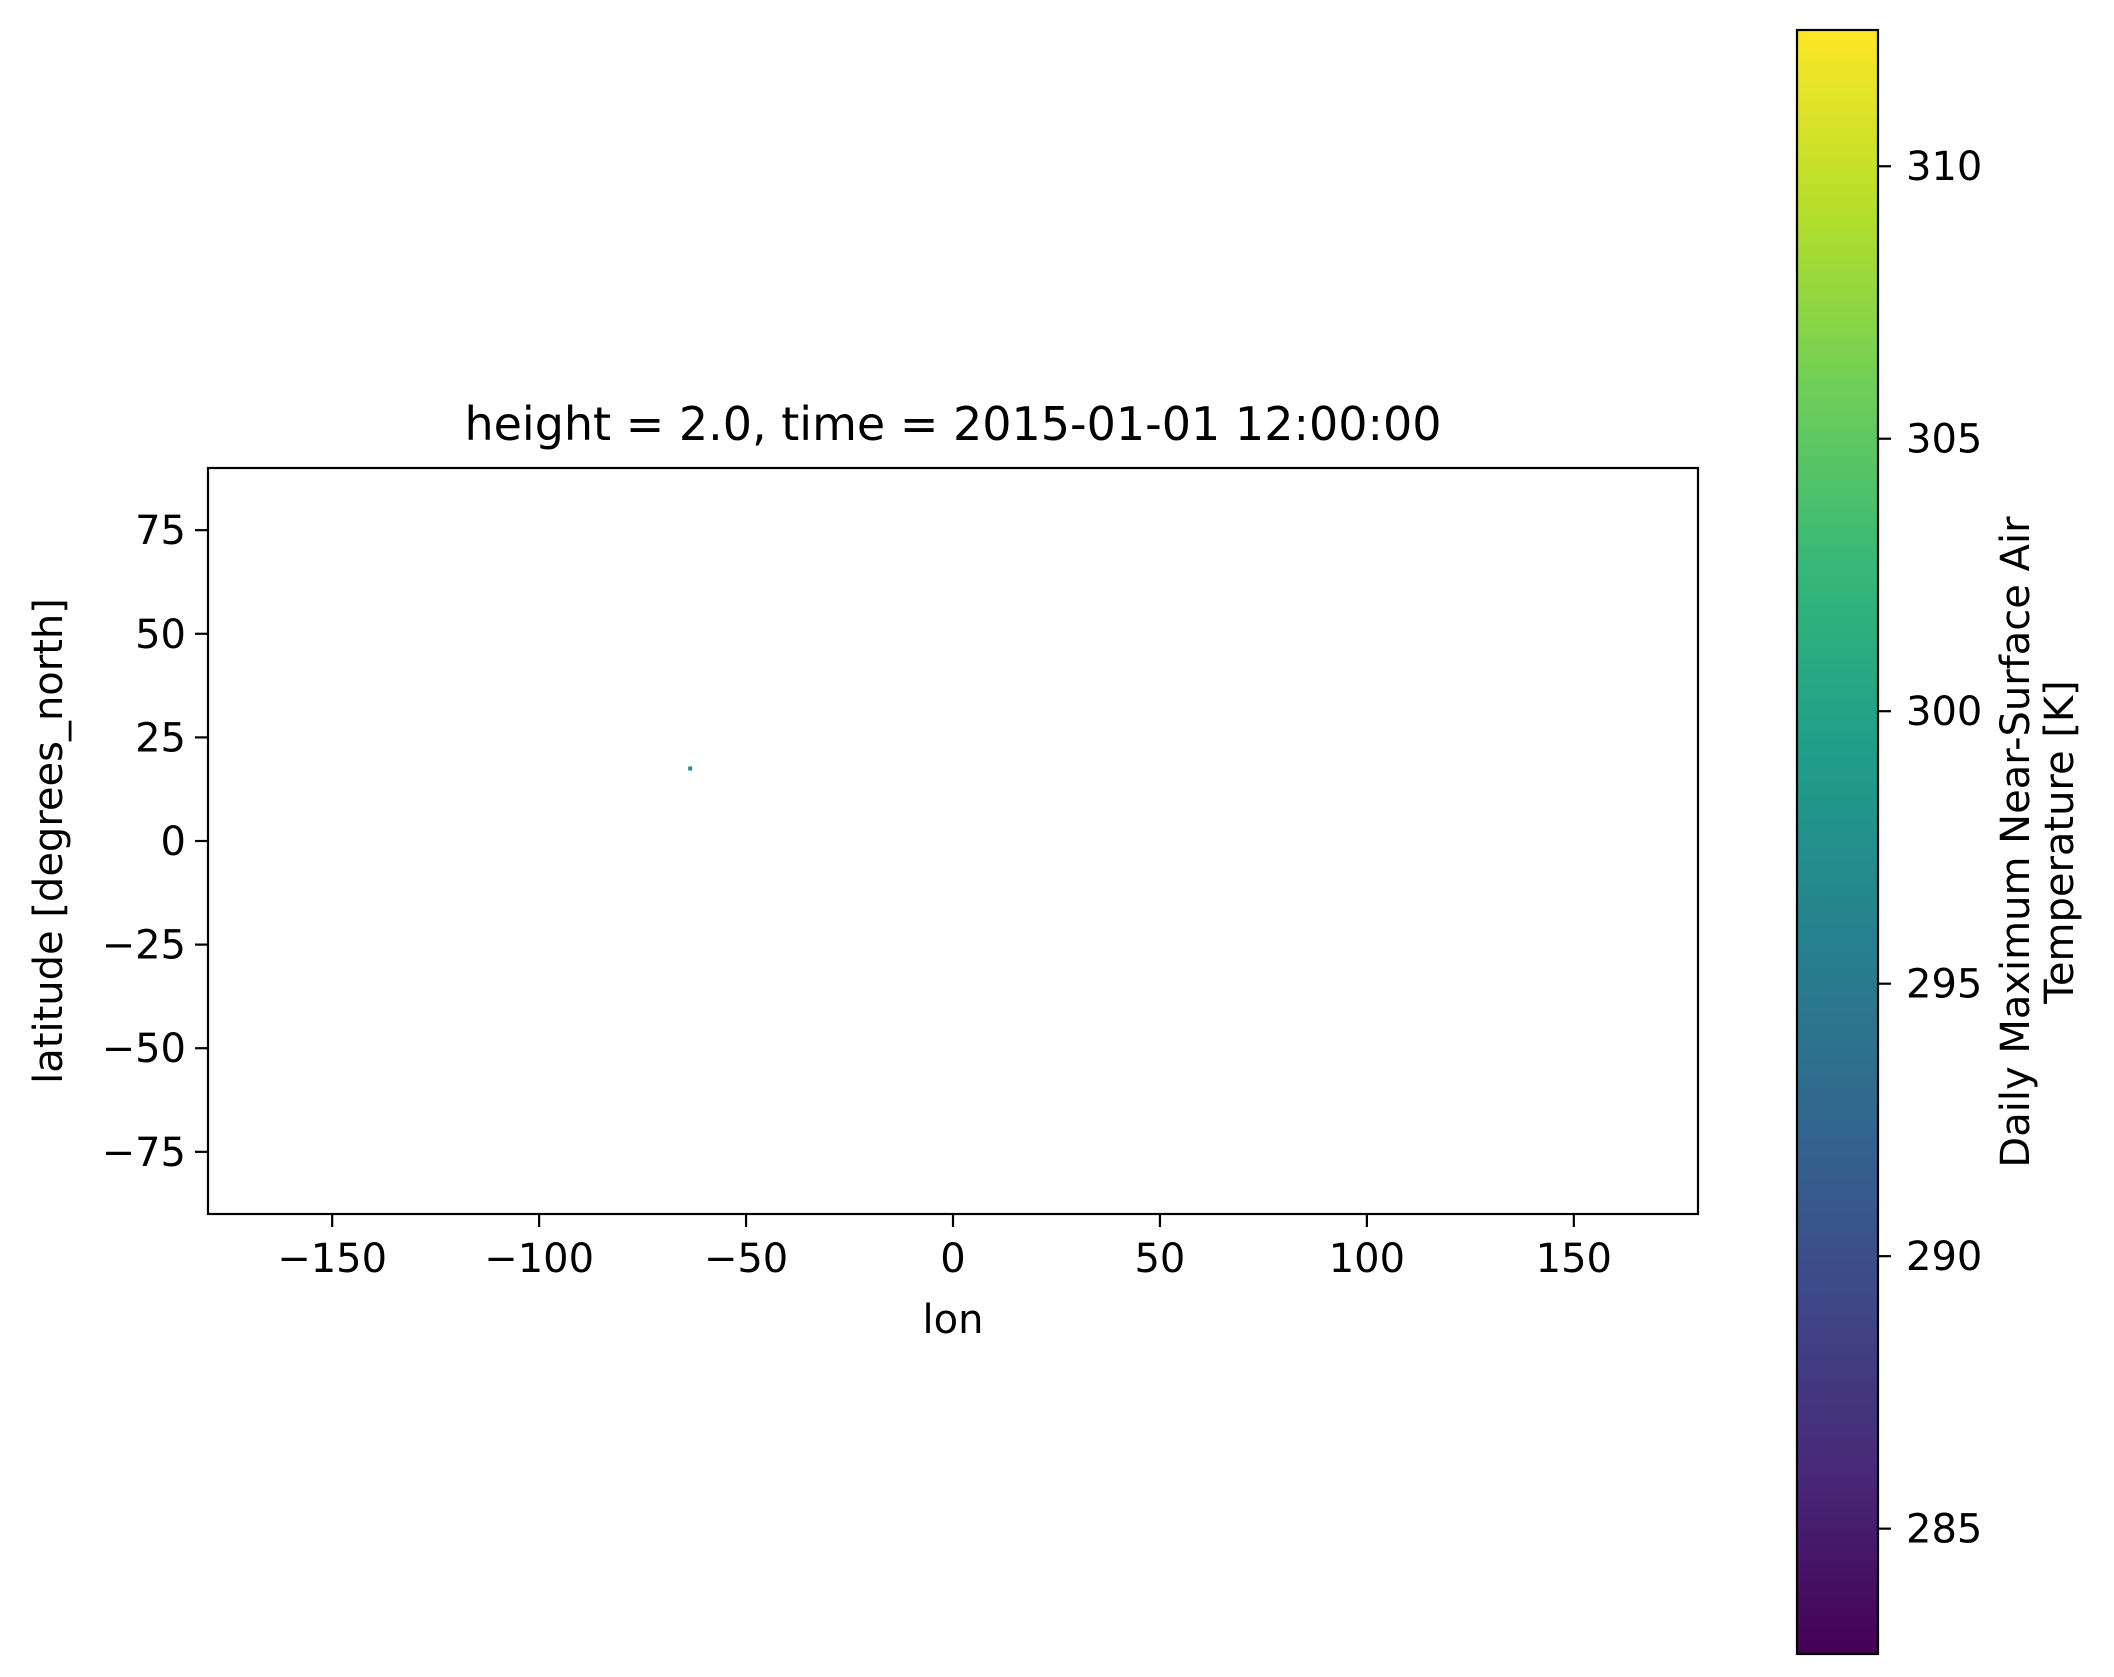 The image size is (2114, 1677). Describe the element at coordinates (1944, 1530) in the screenshot. I see `colorbar-tick-label: 285` at that location.